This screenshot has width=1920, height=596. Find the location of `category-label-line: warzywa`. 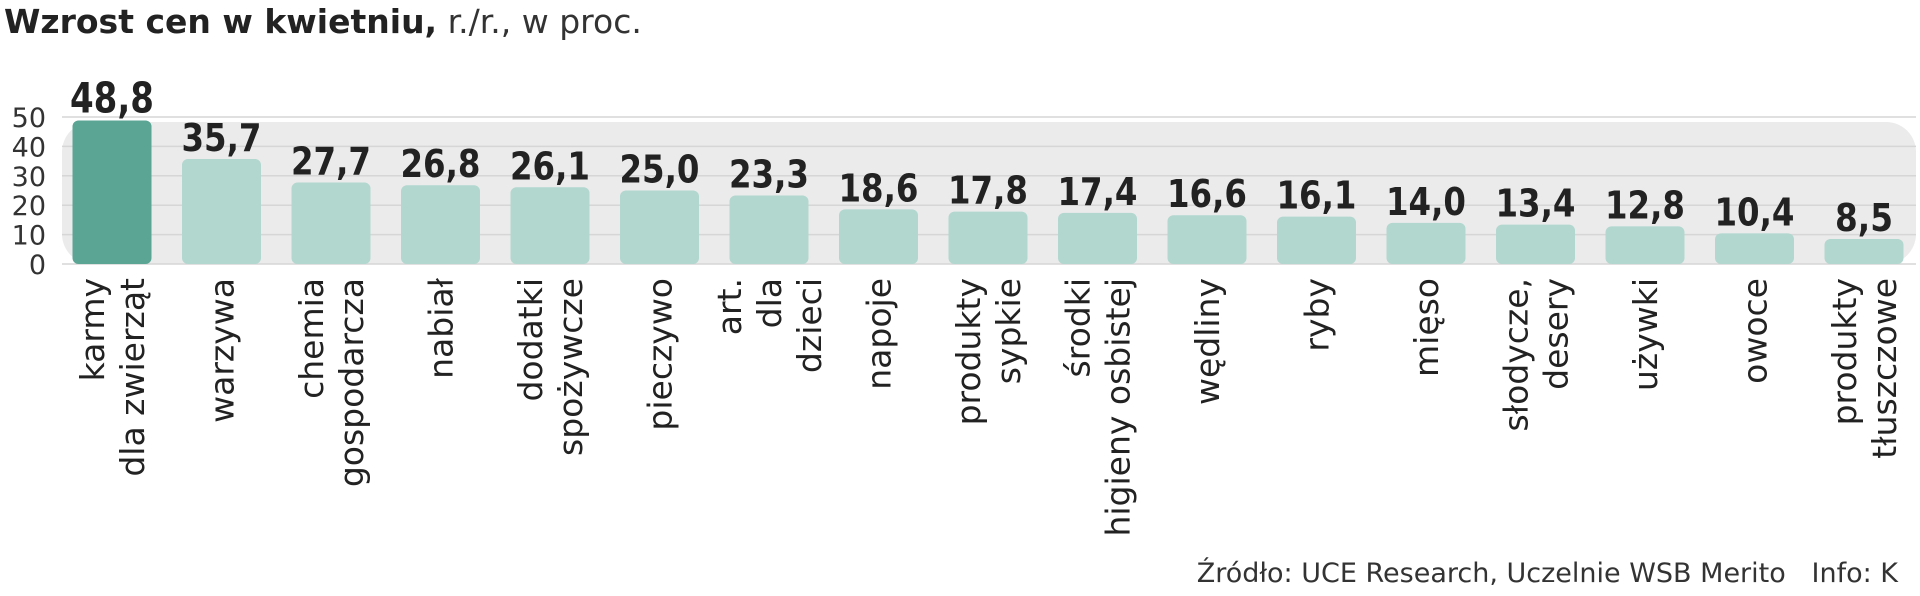

category-label-line: warzywa is located at coordinates (222, 350).